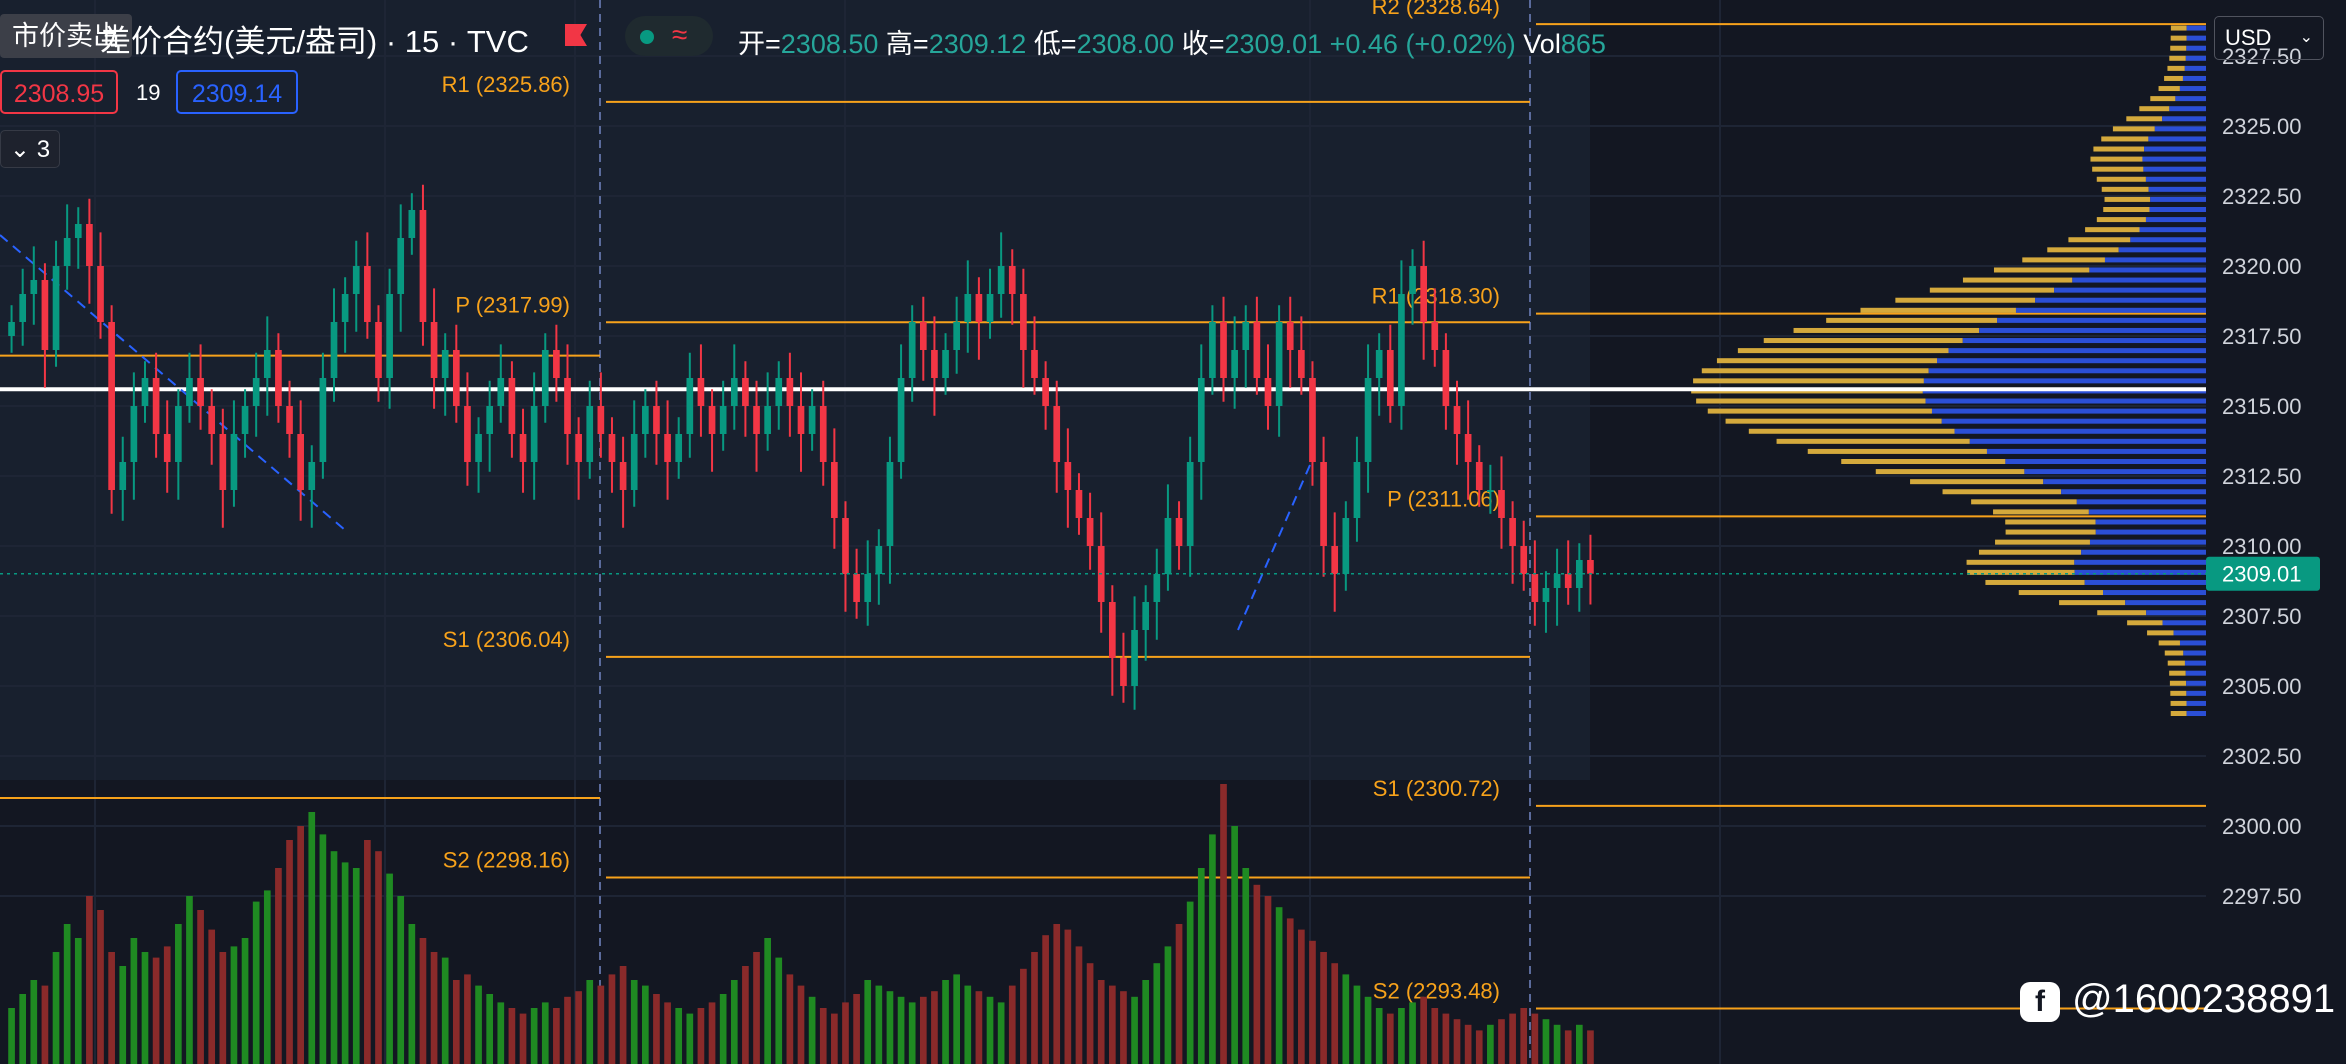 This screenshot has height=1064, width=2346. What do you see at coordinates (576, 35) in the screenshot?
I see `flag-icon` at bounding box center [576, 35].